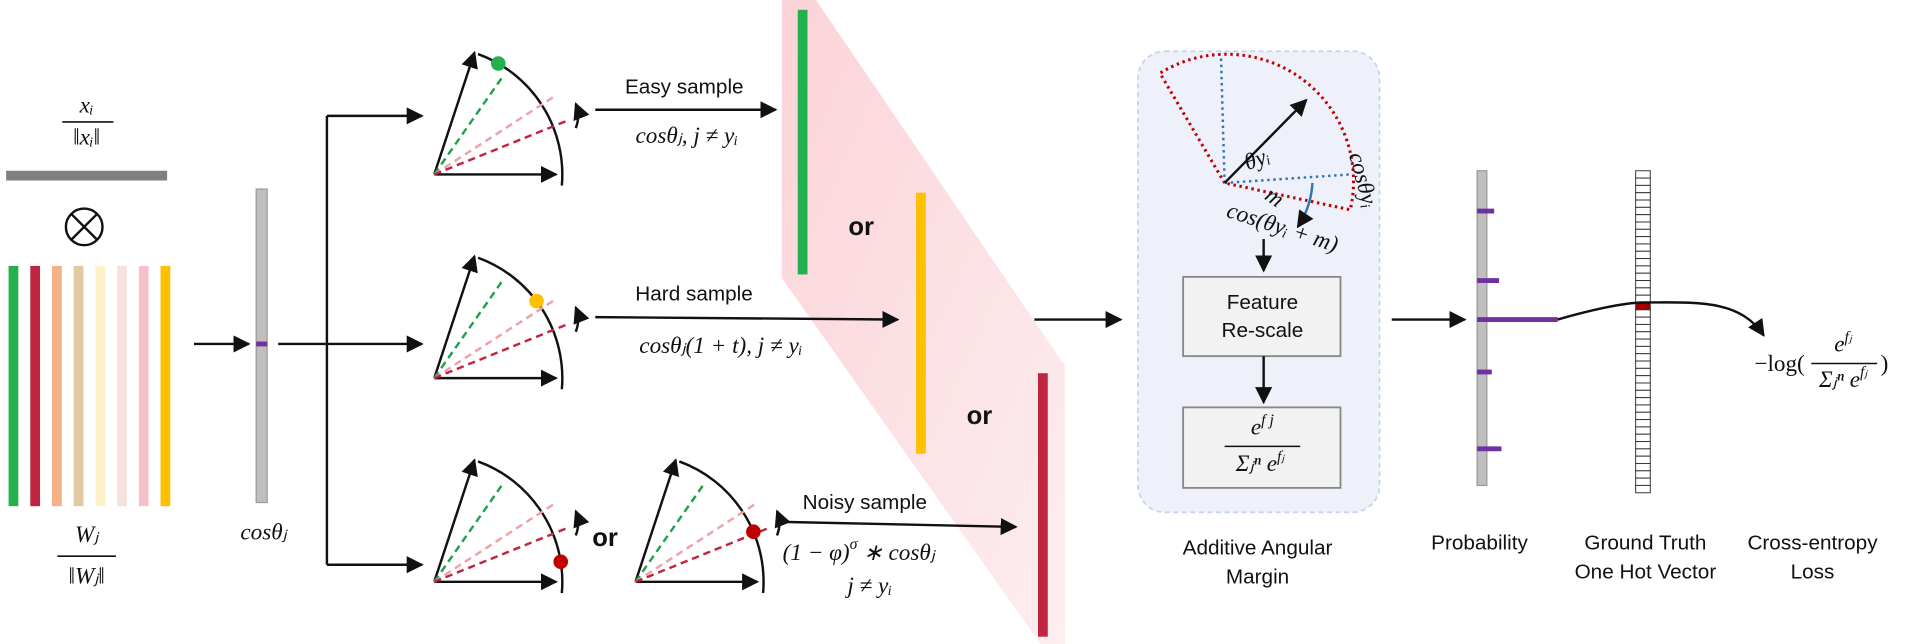 The image size is (1915, 644). I want to click on probability-marks, so click(1517, 330).